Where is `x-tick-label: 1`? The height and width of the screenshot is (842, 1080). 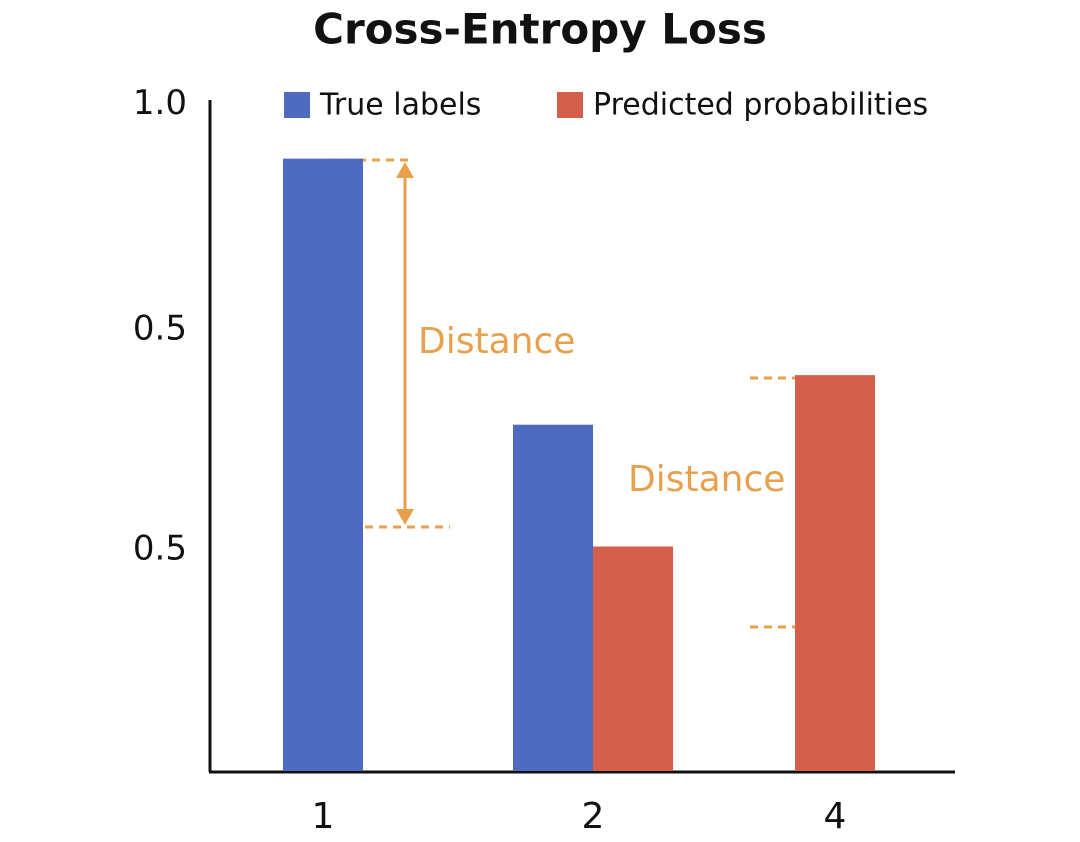 x-tick-label: 1 is located at coordinates (323, 816).